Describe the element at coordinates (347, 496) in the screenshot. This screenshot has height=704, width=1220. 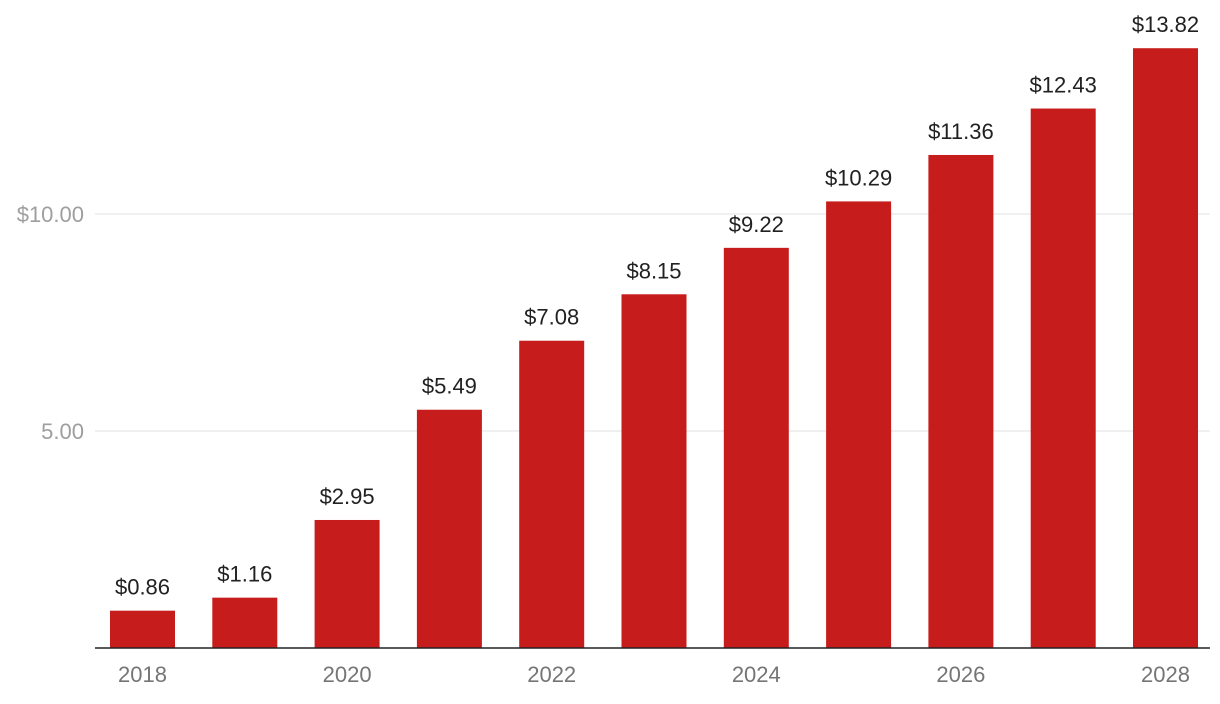
I see `data-label: $2.95` at that location.